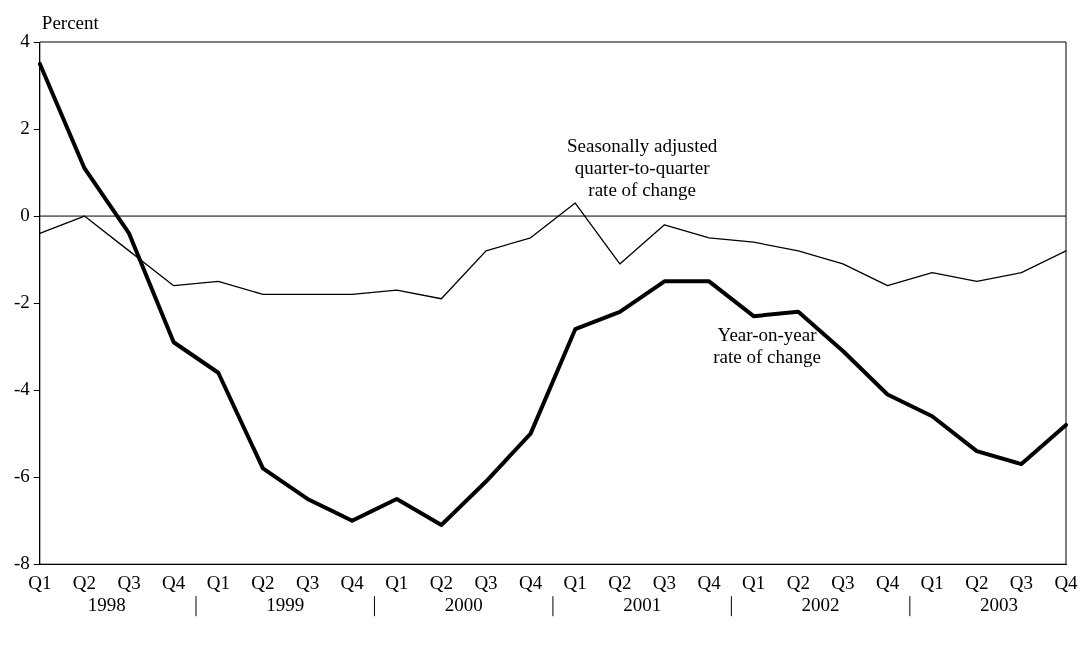 The image size is (1082, 653). What do you see at coordinates (106, 604) in the screenshot?
I see `text: 1998` at bounding box center [106, 604].